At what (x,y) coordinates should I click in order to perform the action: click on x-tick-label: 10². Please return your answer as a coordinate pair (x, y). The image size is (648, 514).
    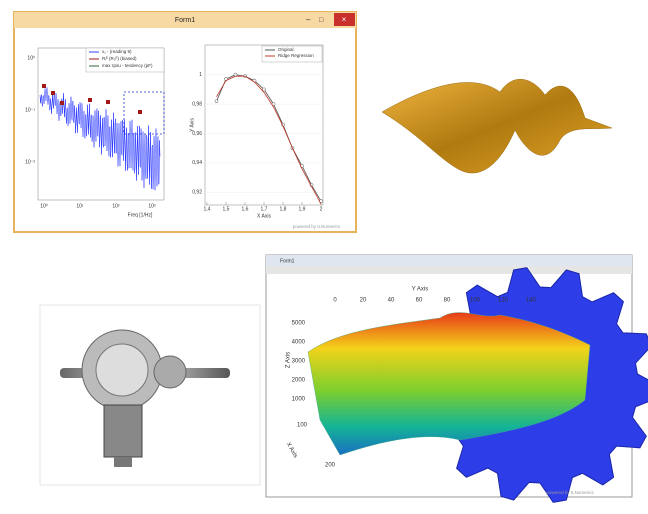
    Looking at the image, I should click on (116, 206).